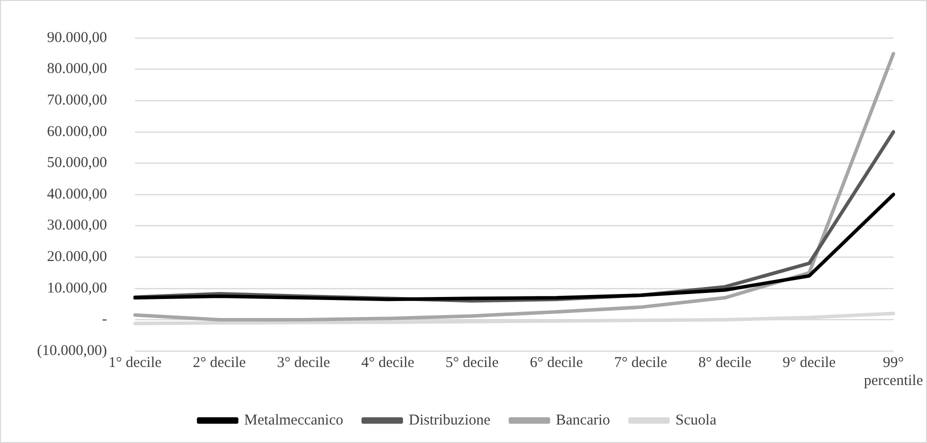 The height and width of the screenshot is (443, 927). Describe the element at coordinates (294, 420) in the screenshot. I see `legend-label: Metalmeccanico` at that location.